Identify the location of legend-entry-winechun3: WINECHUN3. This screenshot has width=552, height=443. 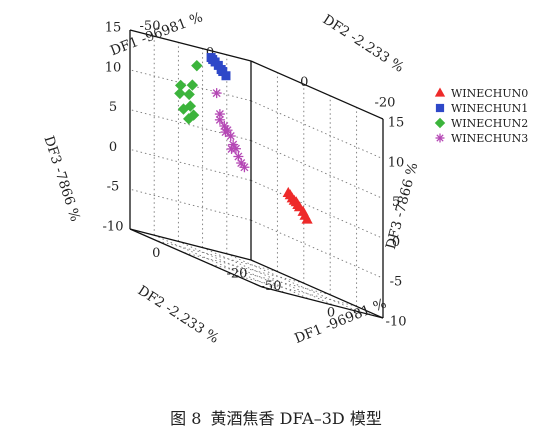
(489, 138).